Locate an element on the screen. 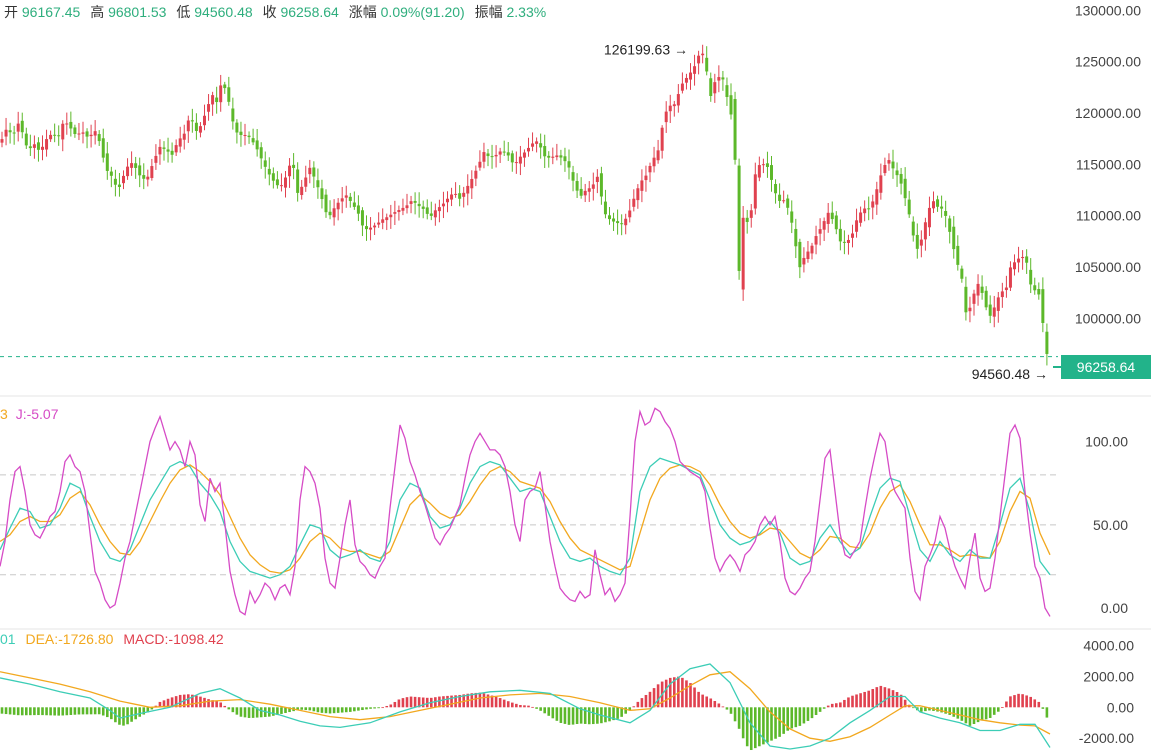 The height and width of the screenshot is (756, 1151). high-label: 高 is located at coordinates (97, 12).